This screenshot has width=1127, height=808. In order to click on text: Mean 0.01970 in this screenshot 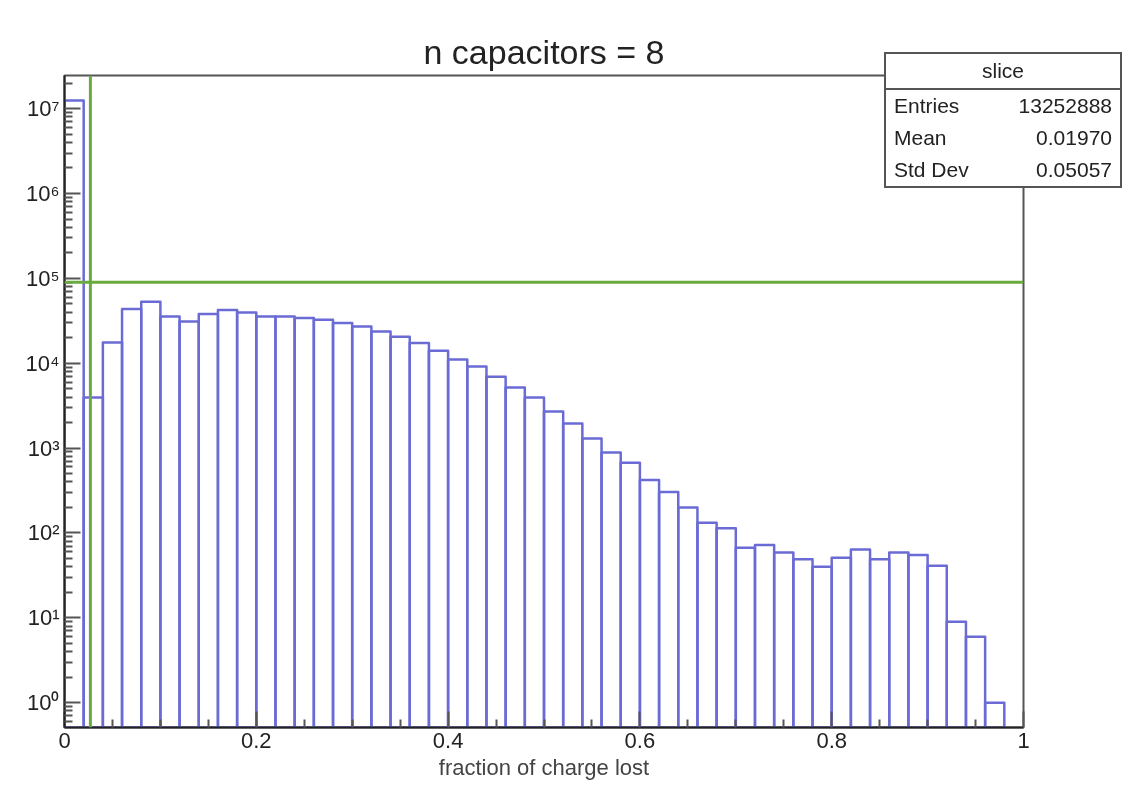, I will do `click(1003, 137)`.